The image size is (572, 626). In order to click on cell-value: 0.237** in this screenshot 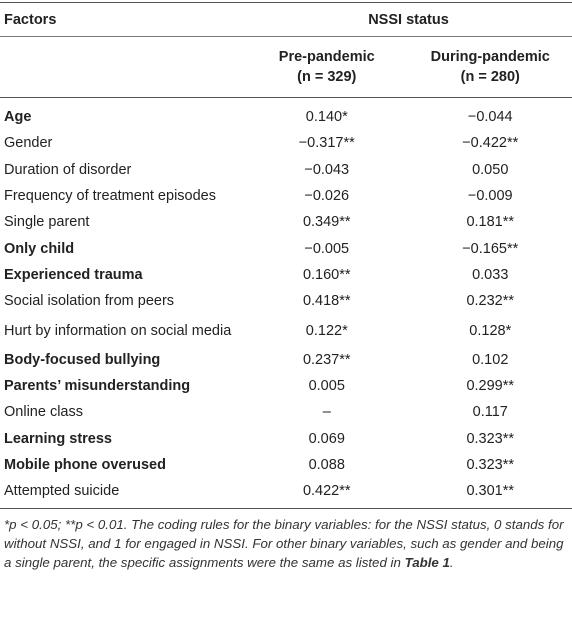, I will do `click(327, 360)`.